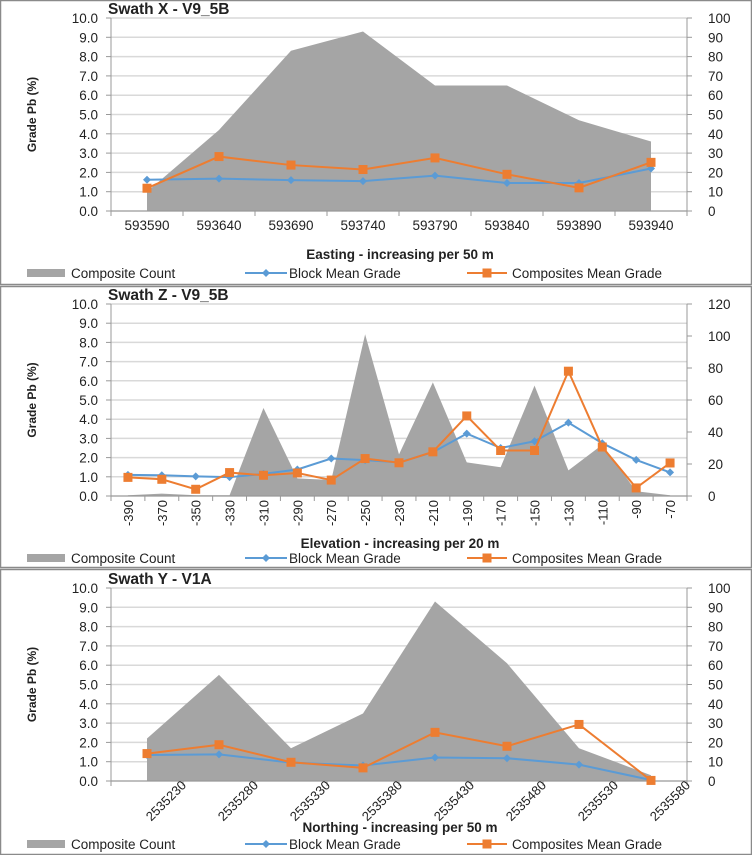 Image resolution: width=752 pixels, height=860 pixels. What do you see at coordinates (715, 762) in the screenshot?
I see `y2-tick-label: 10` at bounding box center [715, 762].